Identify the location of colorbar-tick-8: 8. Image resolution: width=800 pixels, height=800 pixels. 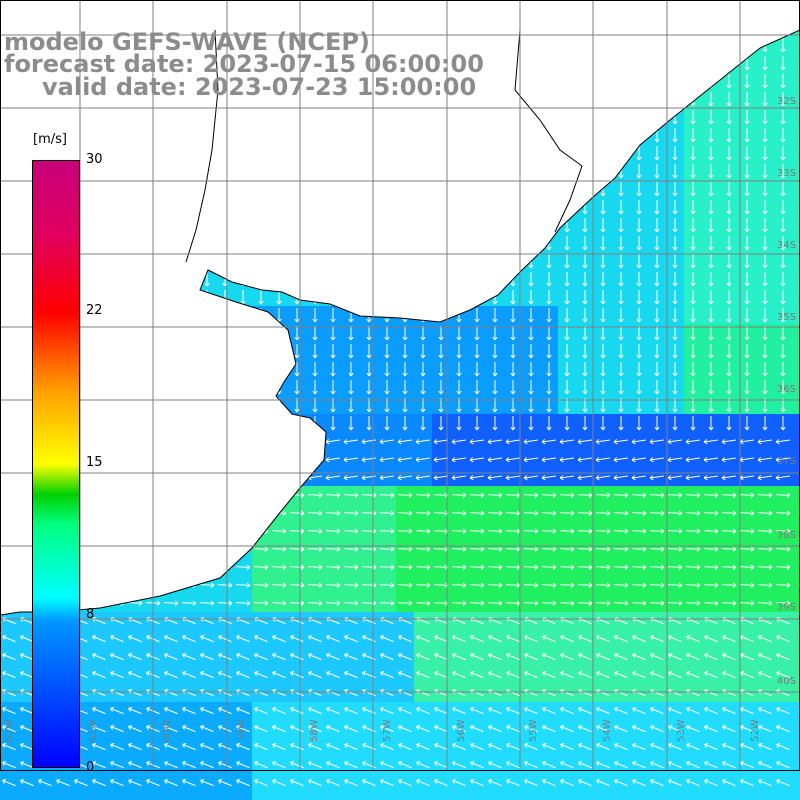
(90, 614).